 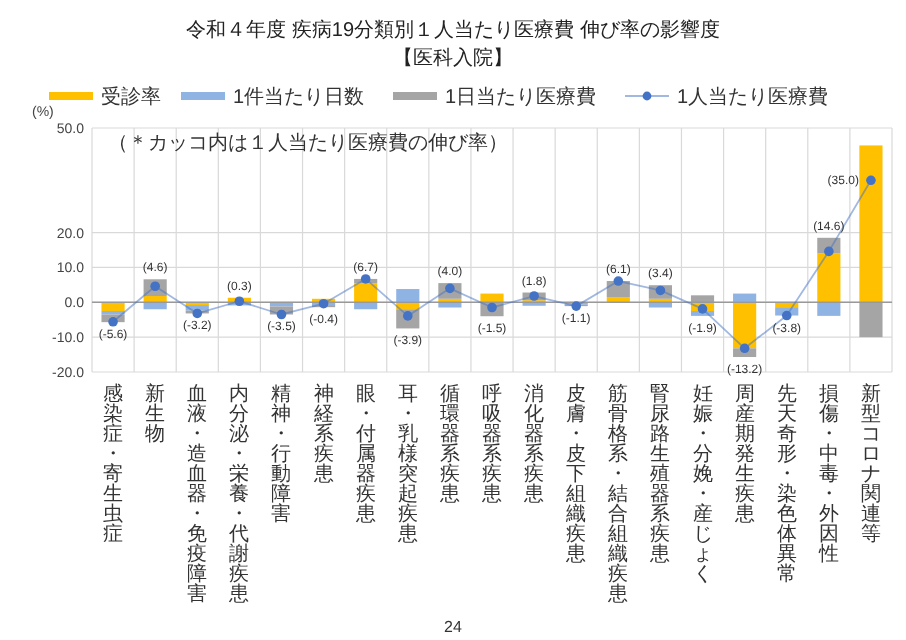 I want to click on x-tick-label: 新型コロナ関連等, so click(x=870, y=465).